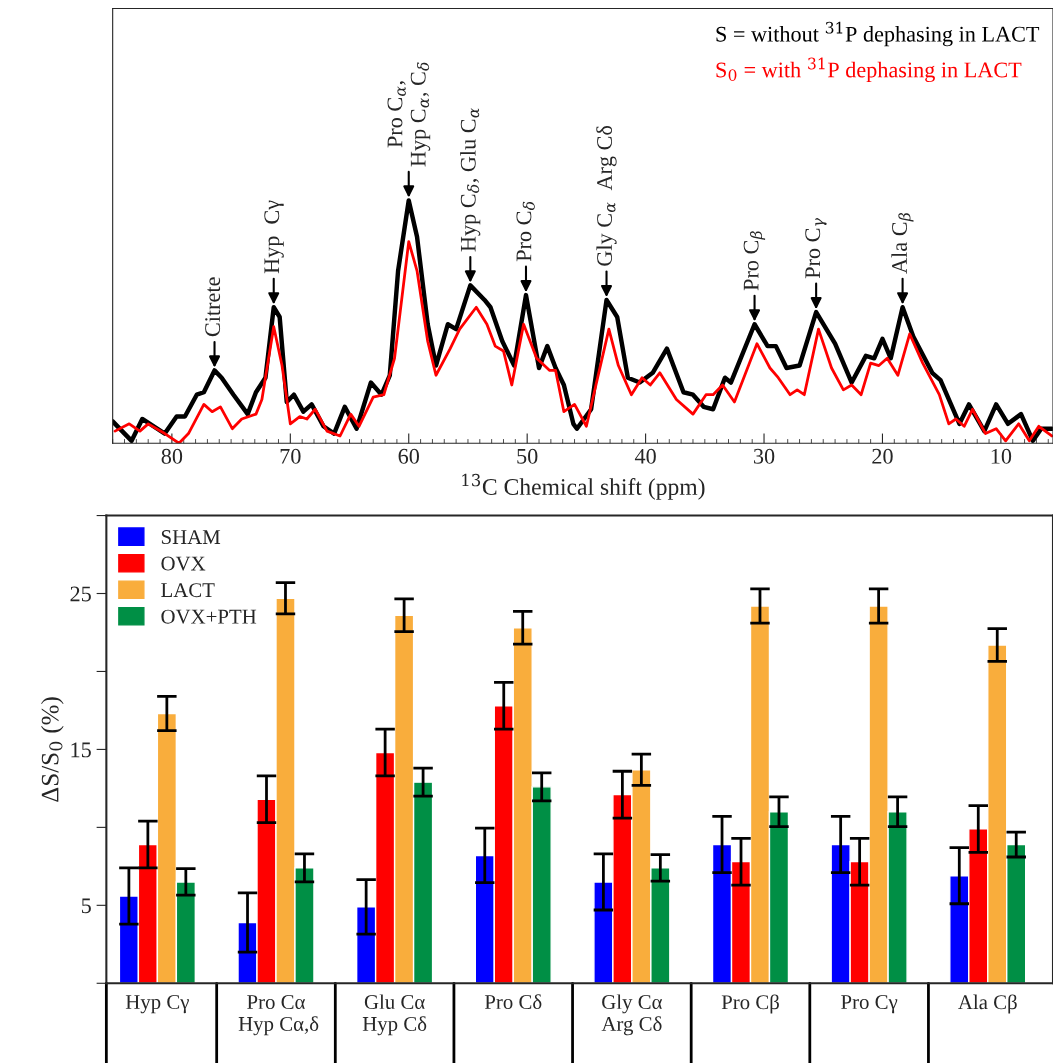 The width and height of the screenshot is (1053, 1063). I want to click on x-tick-label: Pro Cγ, so click(869, 1004).